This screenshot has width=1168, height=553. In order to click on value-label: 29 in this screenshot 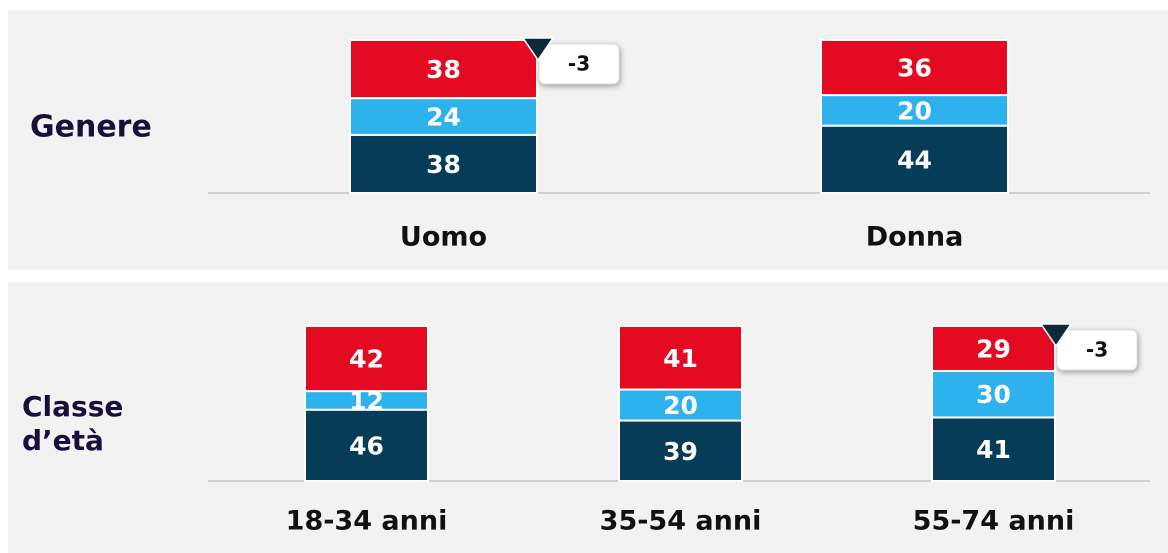, I will do `click(993, 348)`.